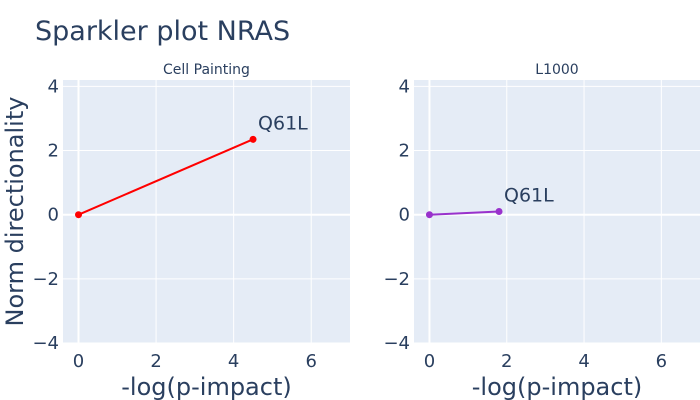  What do you see at coordinates (15, 212) in the screenshot?
I see `y-axis-label: Norm directionality` at bounding box center [15, 212].